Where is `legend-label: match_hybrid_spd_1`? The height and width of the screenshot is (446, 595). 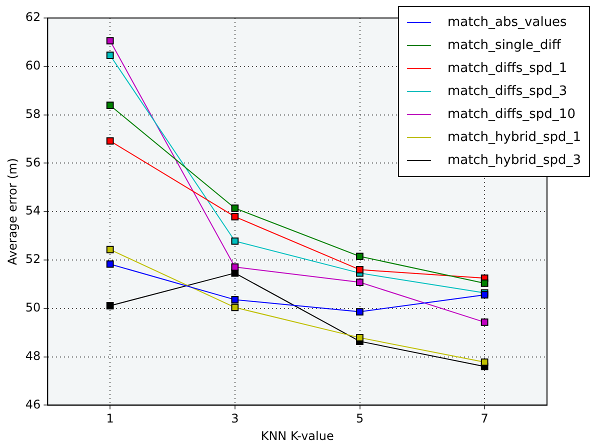 legend-label: match_hybrid_spd_1 is located at coordinates (514, 138).